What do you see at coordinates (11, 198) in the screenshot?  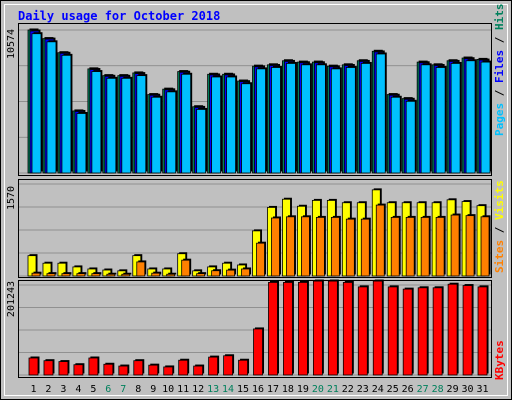 I see `panel-middle-ymax-label: 1570` at bounding box center [11, 198].